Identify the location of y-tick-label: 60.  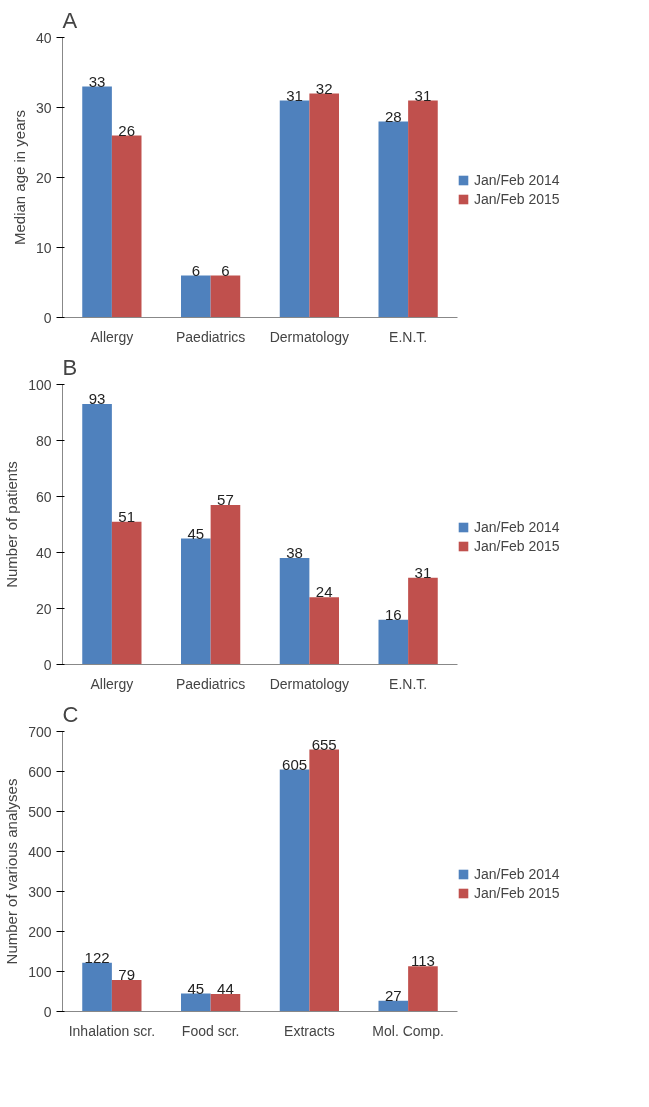
(43, 496).